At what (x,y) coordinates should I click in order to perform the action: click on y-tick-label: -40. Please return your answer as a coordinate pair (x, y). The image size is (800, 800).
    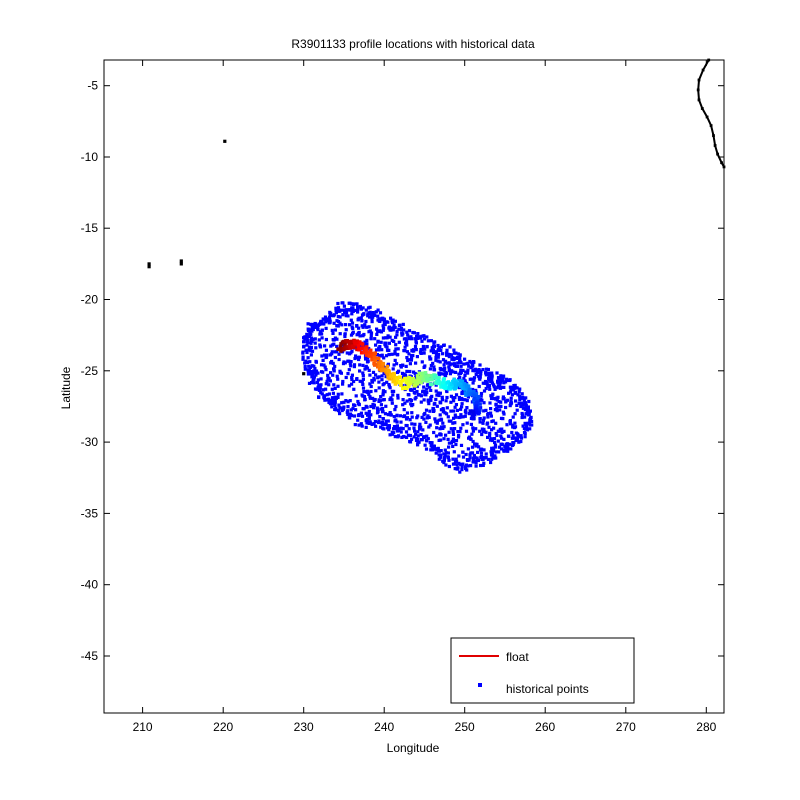
    Looking at the image, I should click on (90, 585).